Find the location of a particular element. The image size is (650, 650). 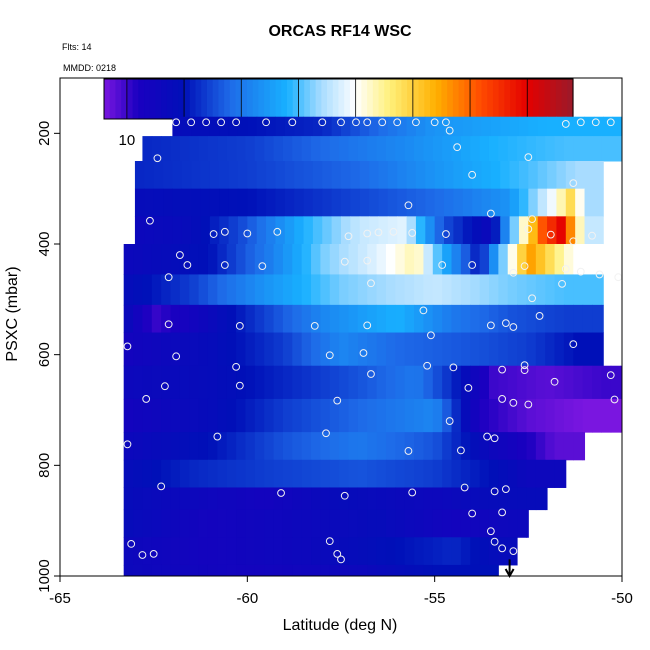

flights-label: Flts: 14 is located at coordinates (77, 47).